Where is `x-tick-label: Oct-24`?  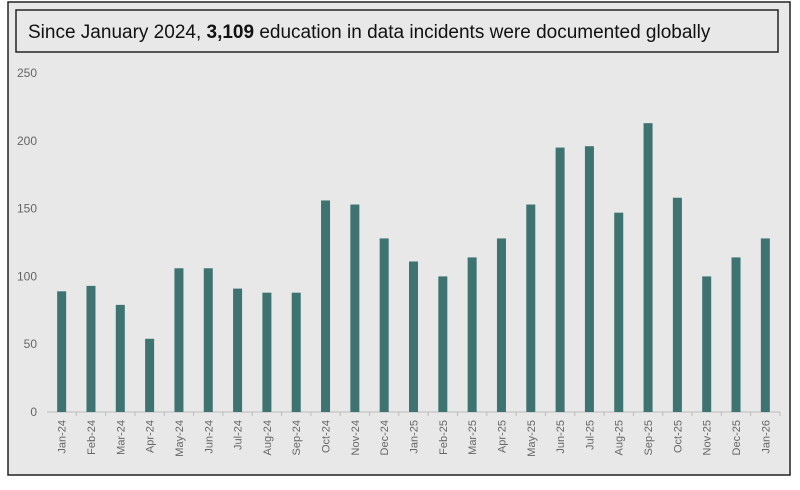
x-tick-label: Oct-24 is located at coordinates (327, 436).